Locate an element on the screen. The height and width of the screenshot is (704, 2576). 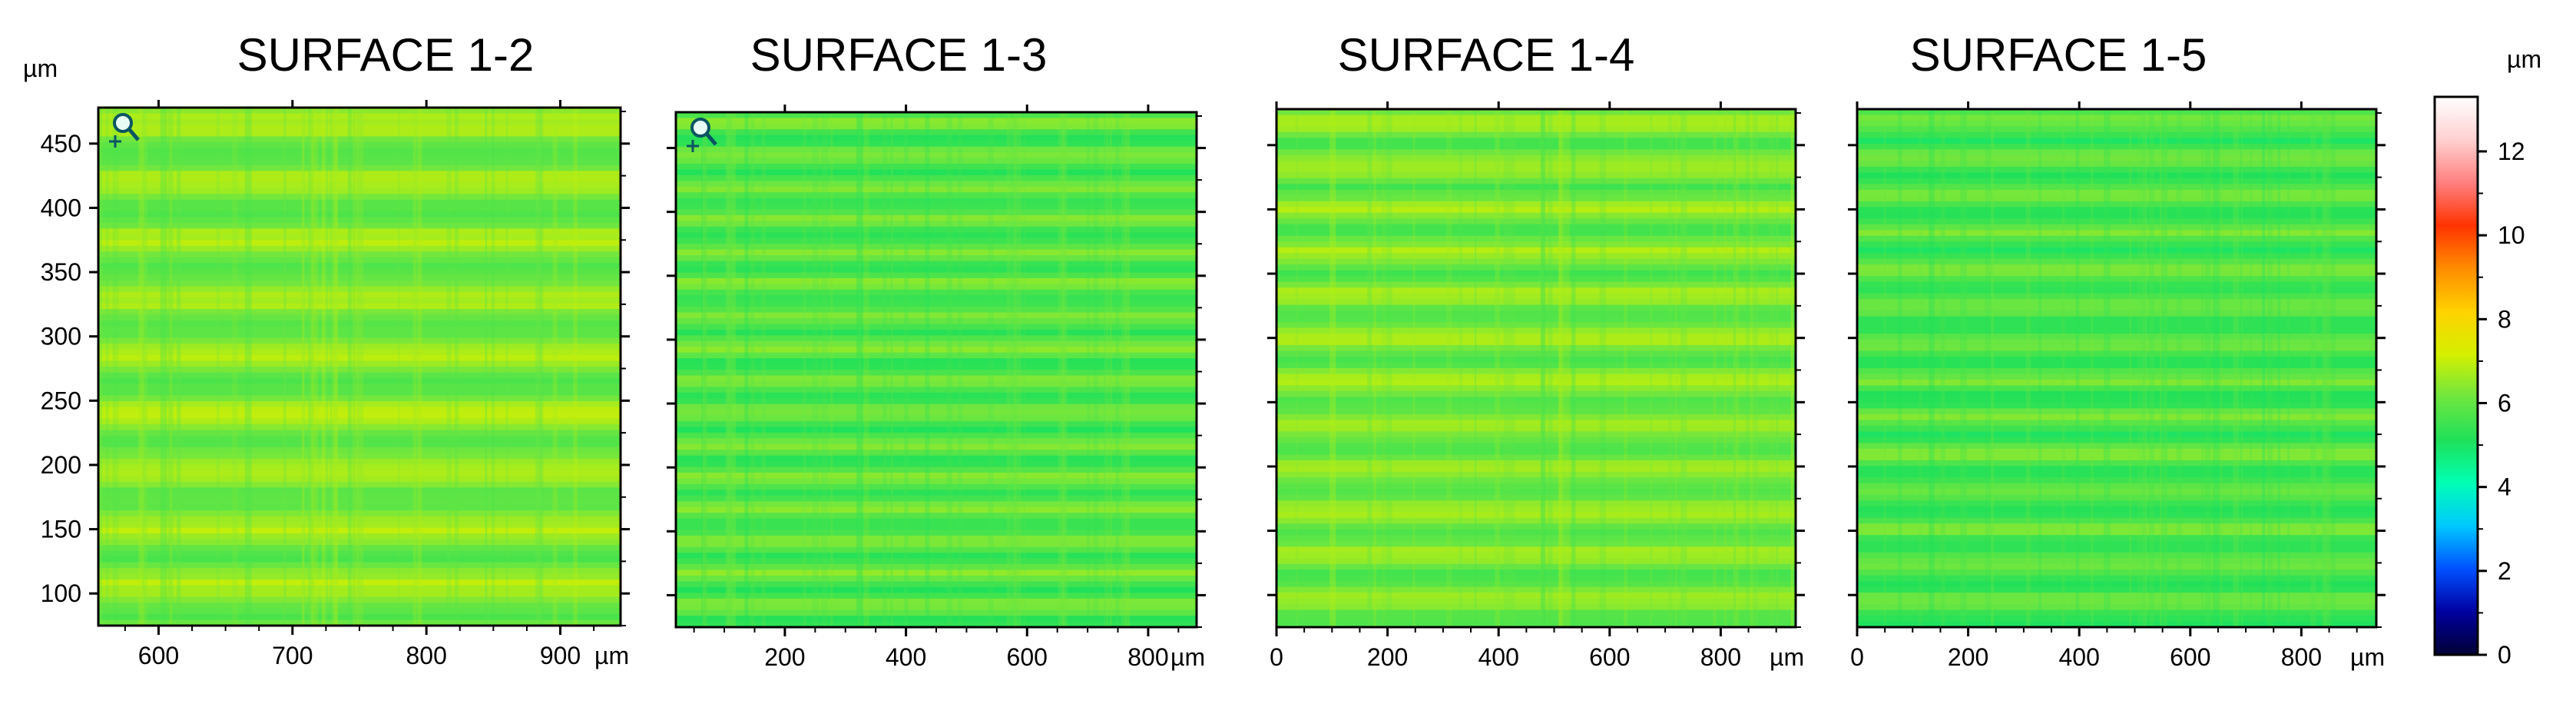
x-tick-label: 600 is located at coordinates (1610, 657).